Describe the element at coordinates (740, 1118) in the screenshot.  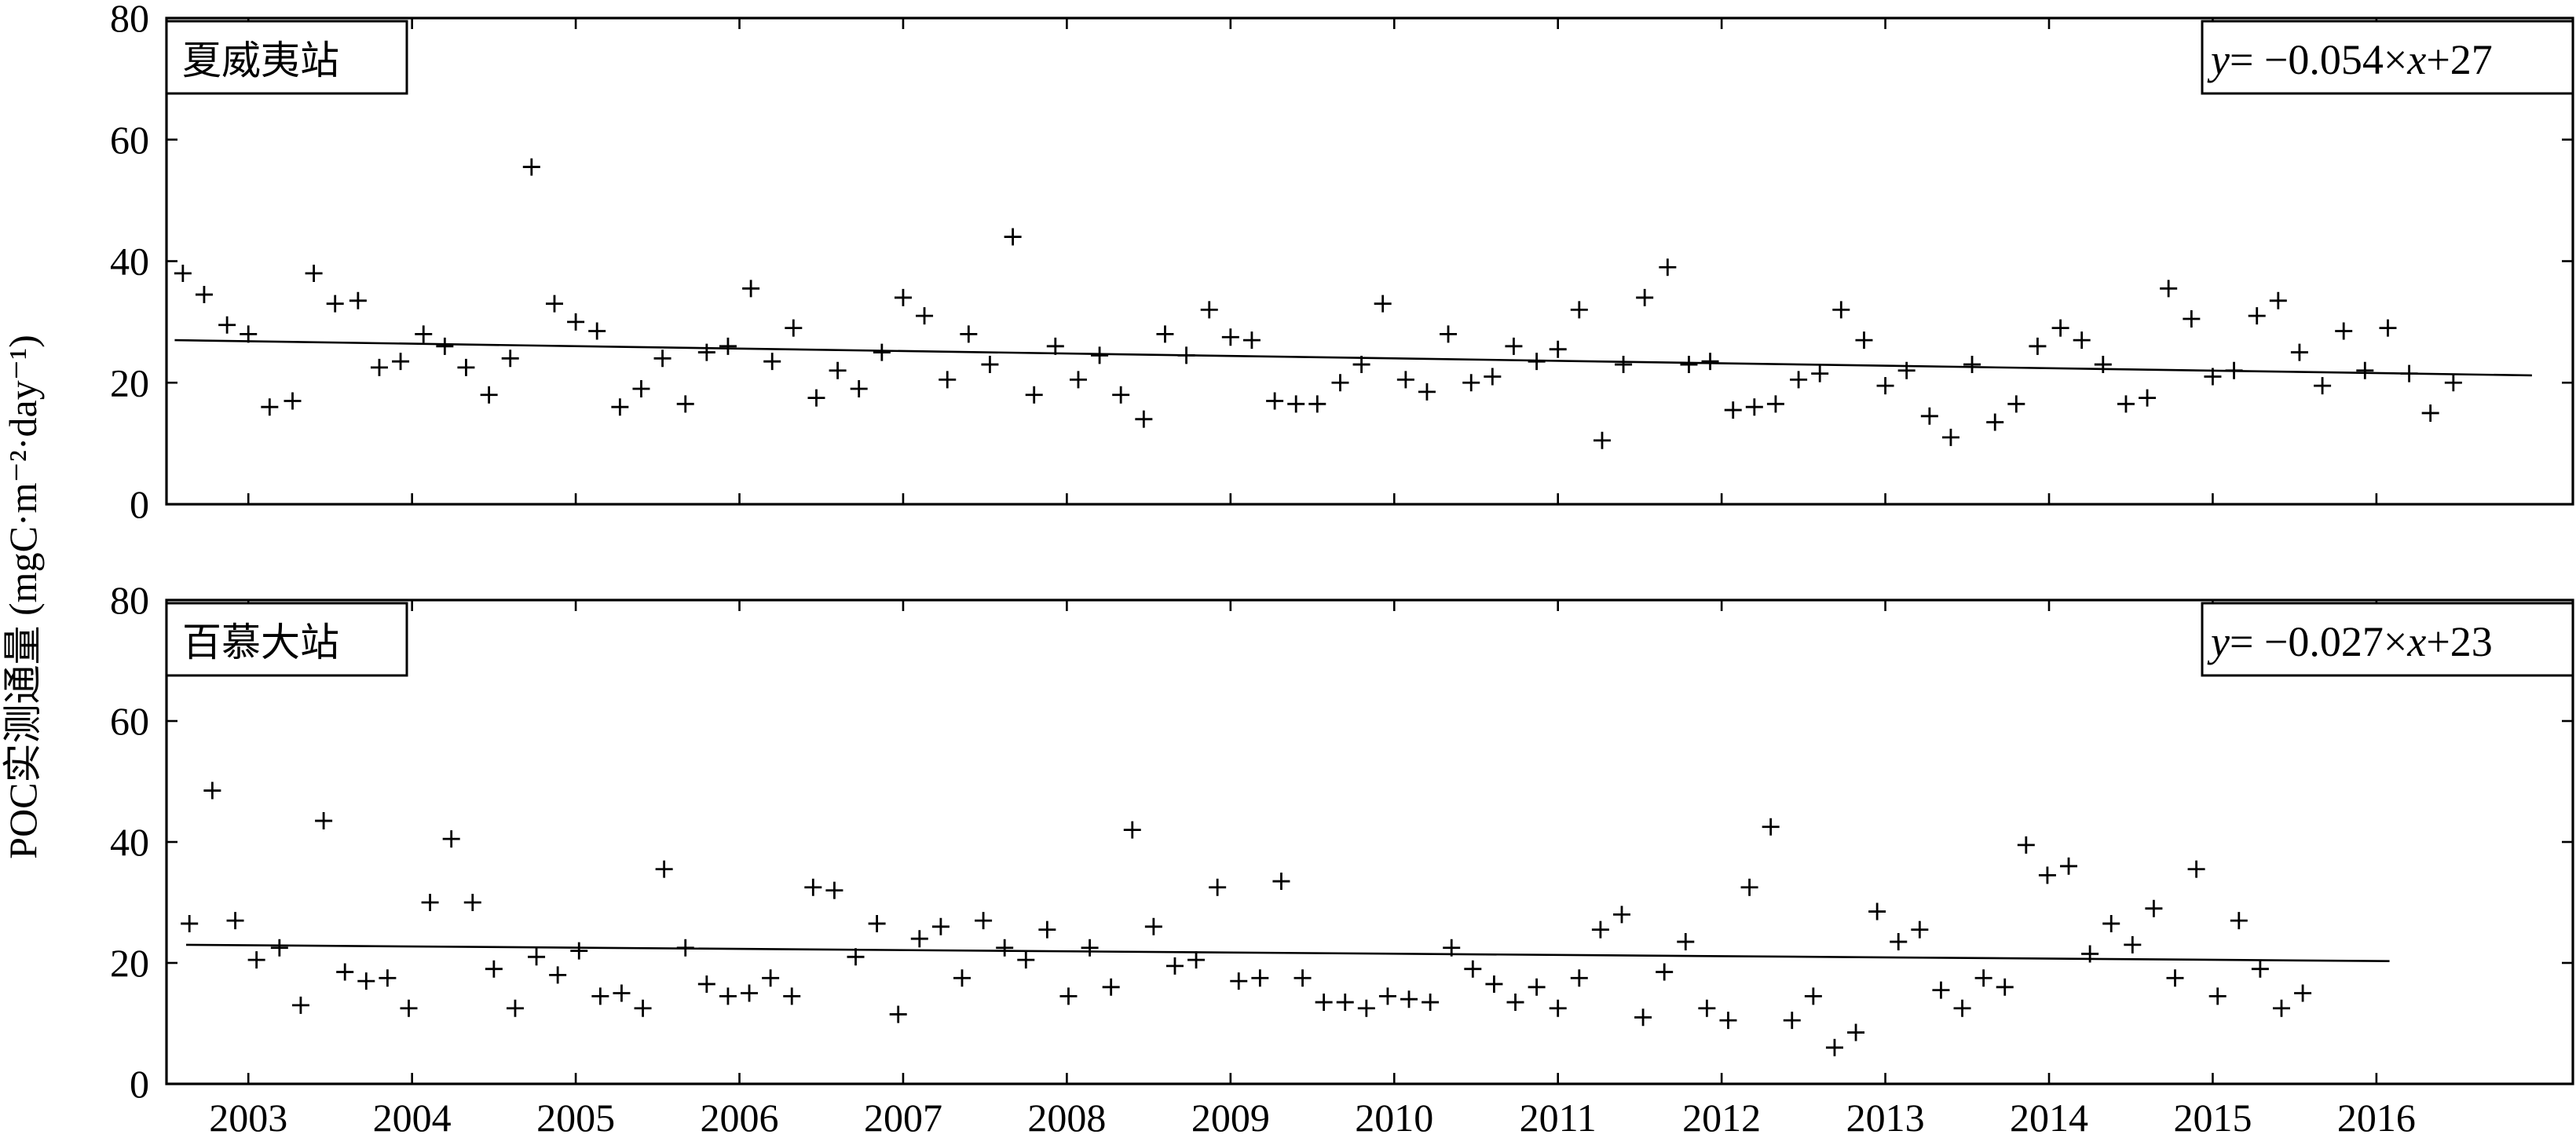
I see `x-tick-label: 2006` at that location.